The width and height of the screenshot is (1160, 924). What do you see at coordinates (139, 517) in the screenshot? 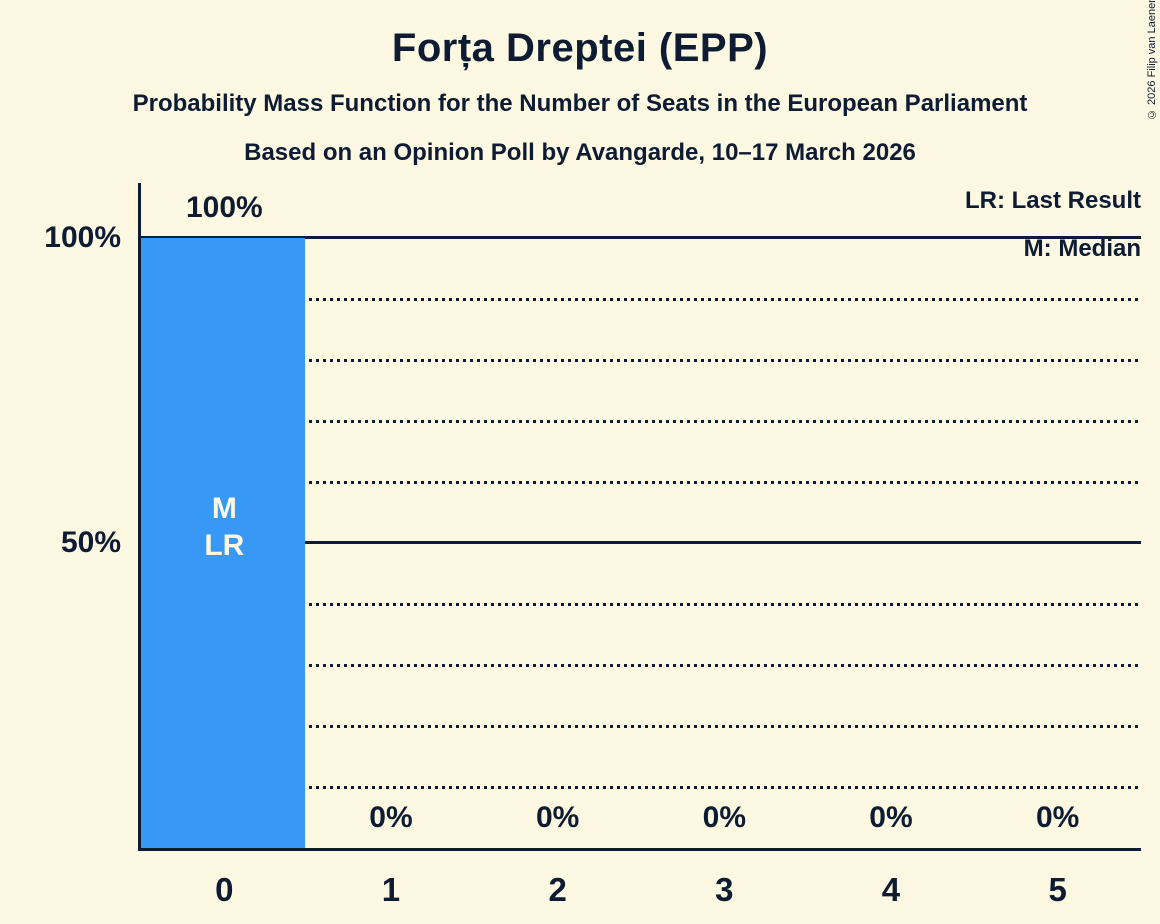
I see `y-axis-line` at bounding box center [139, 517].